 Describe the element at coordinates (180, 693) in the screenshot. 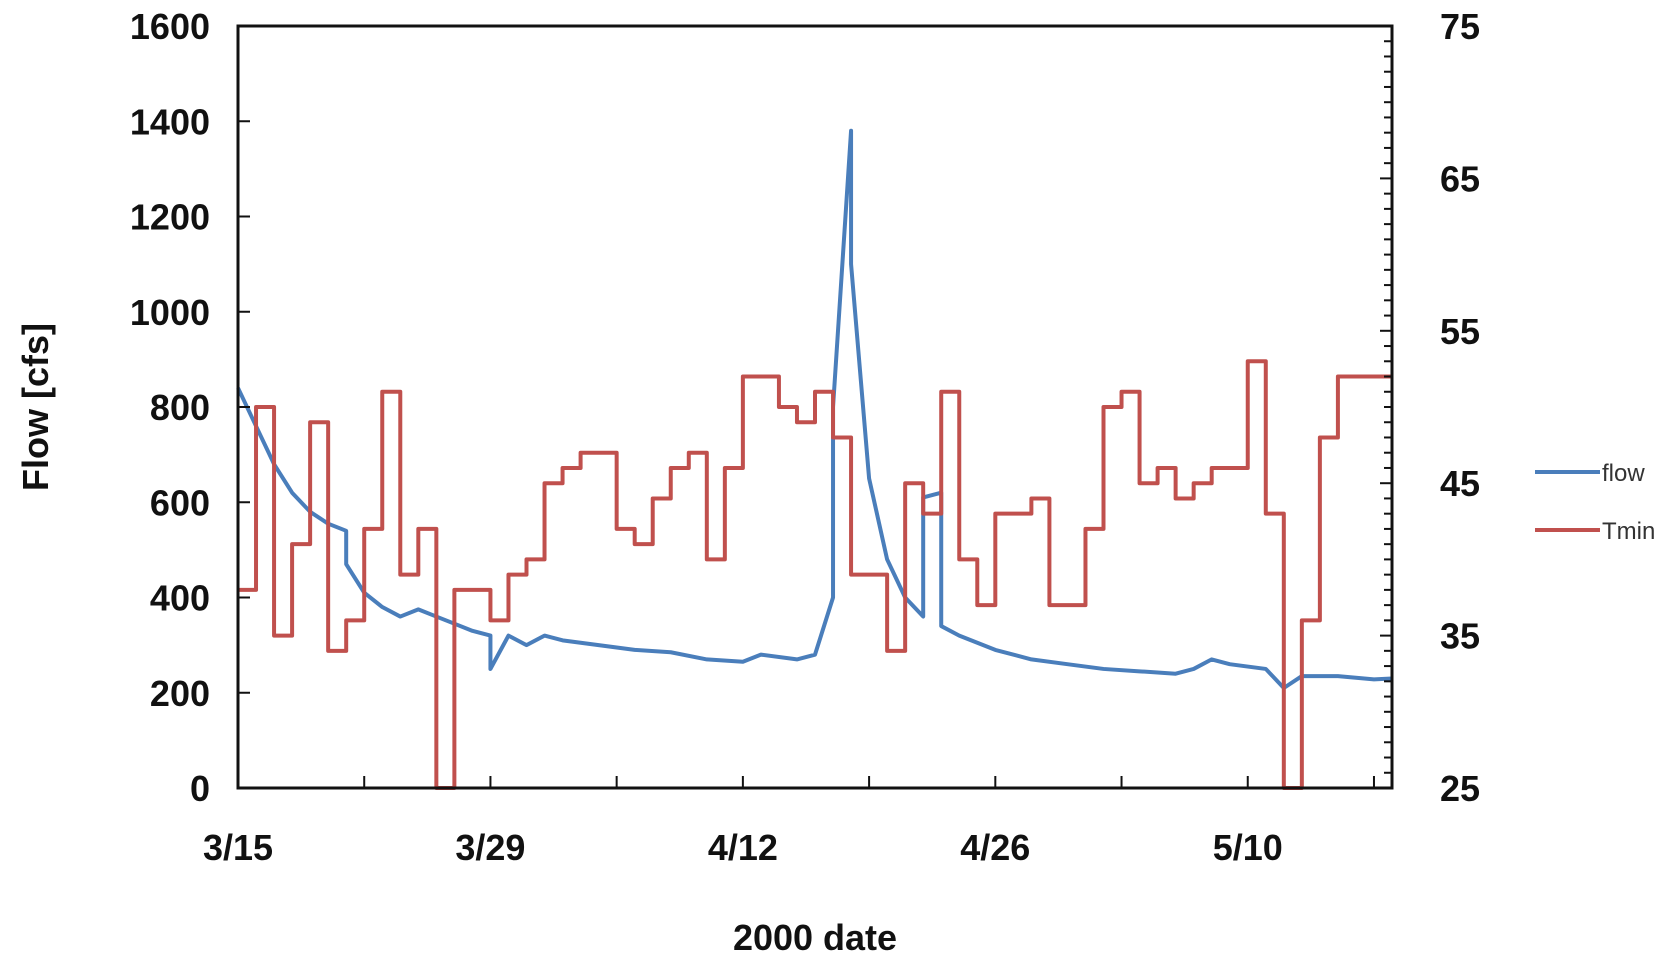

I see `y-tick-label: 200` at that location.